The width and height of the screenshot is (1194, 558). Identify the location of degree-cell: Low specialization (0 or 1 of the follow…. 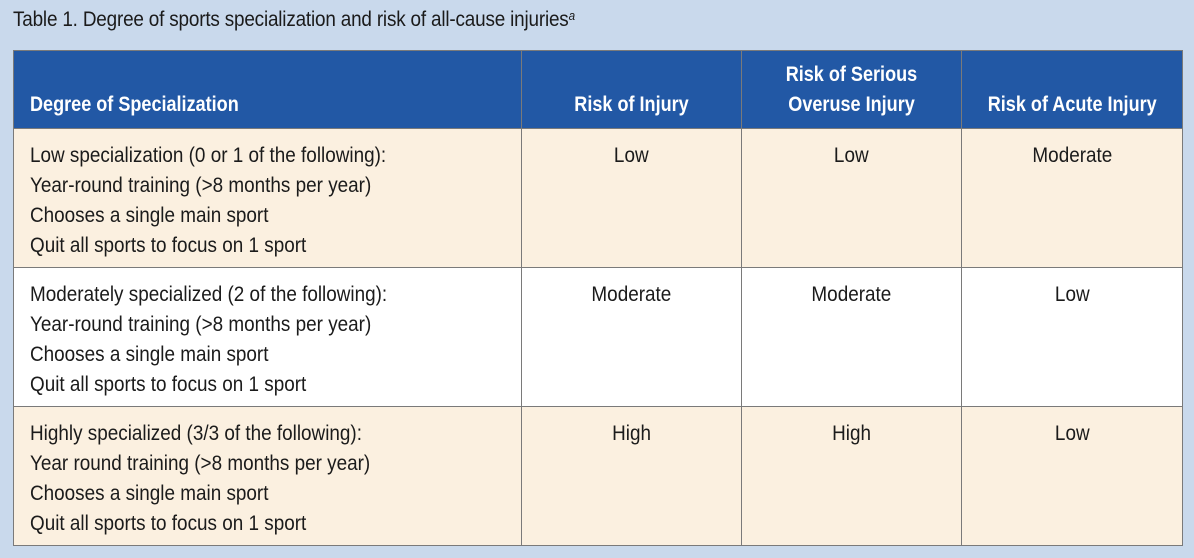
(267, 198).